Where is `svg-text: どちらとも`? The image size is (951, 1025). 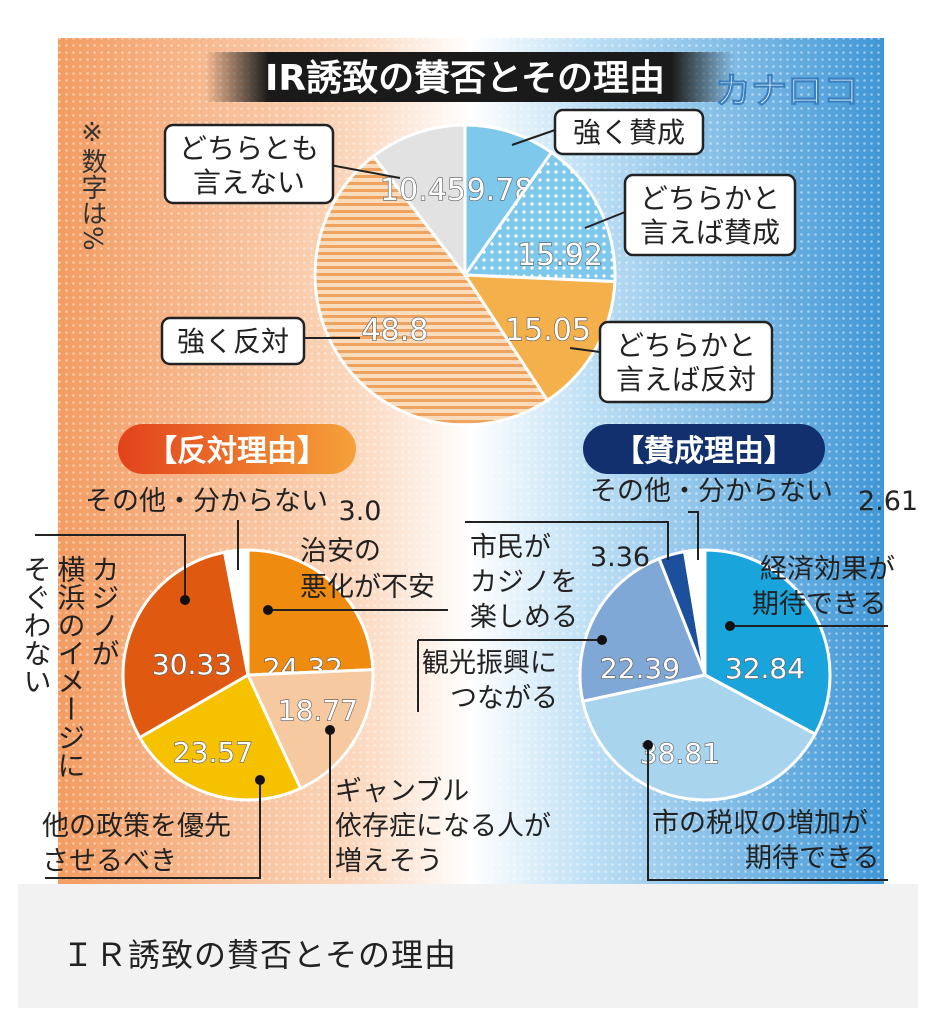
svg-text: どちらとも is located at coordinates (249, 148).